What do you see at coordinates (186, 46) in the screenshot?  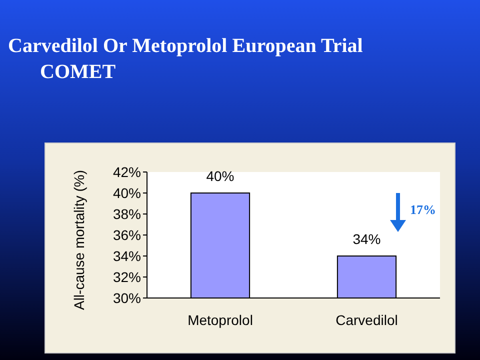 I see `chart-title: Carvedilol Or Metoprolol European Trial` at bounding box center [186, 46].